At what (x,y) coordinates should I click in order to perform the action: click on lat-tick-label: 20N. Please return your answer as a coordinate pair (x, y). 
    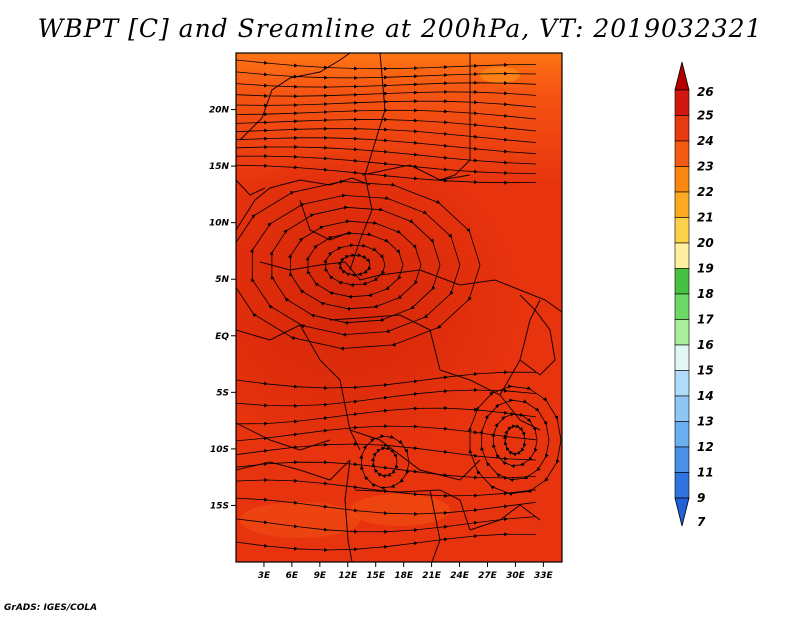
    Looking at the image, I should click on (219, 111).